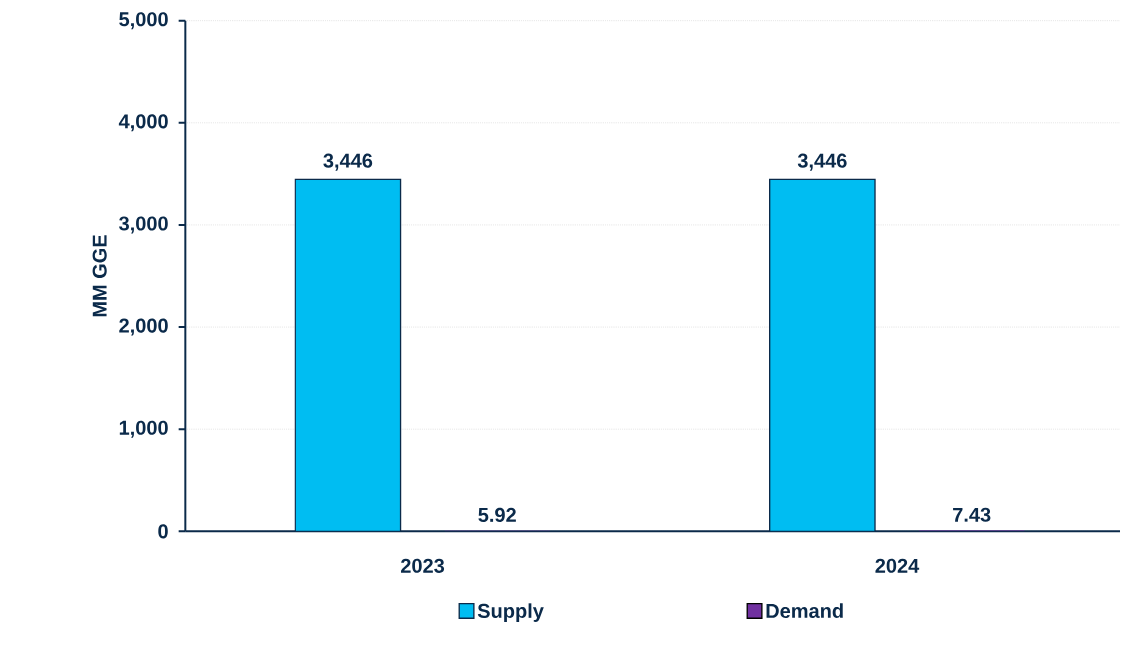 The image size is (1124, 646). Describe the element at coordinates (510, 612) in the screenshot. I see `legend-label: Supply` at that location.